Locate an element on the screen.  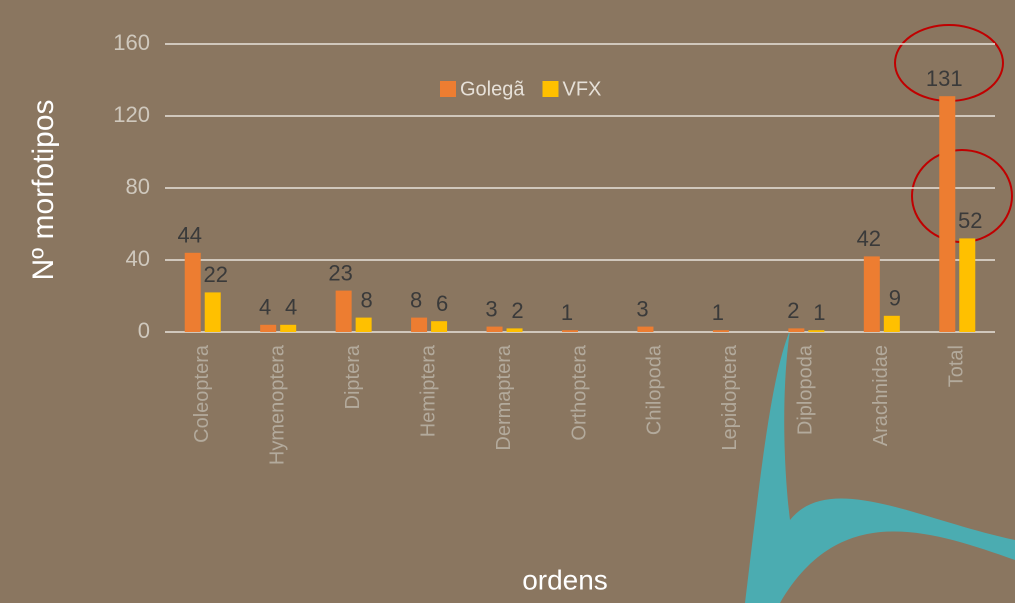
y-tick-label: 0 is located at coordinates (144, 330).